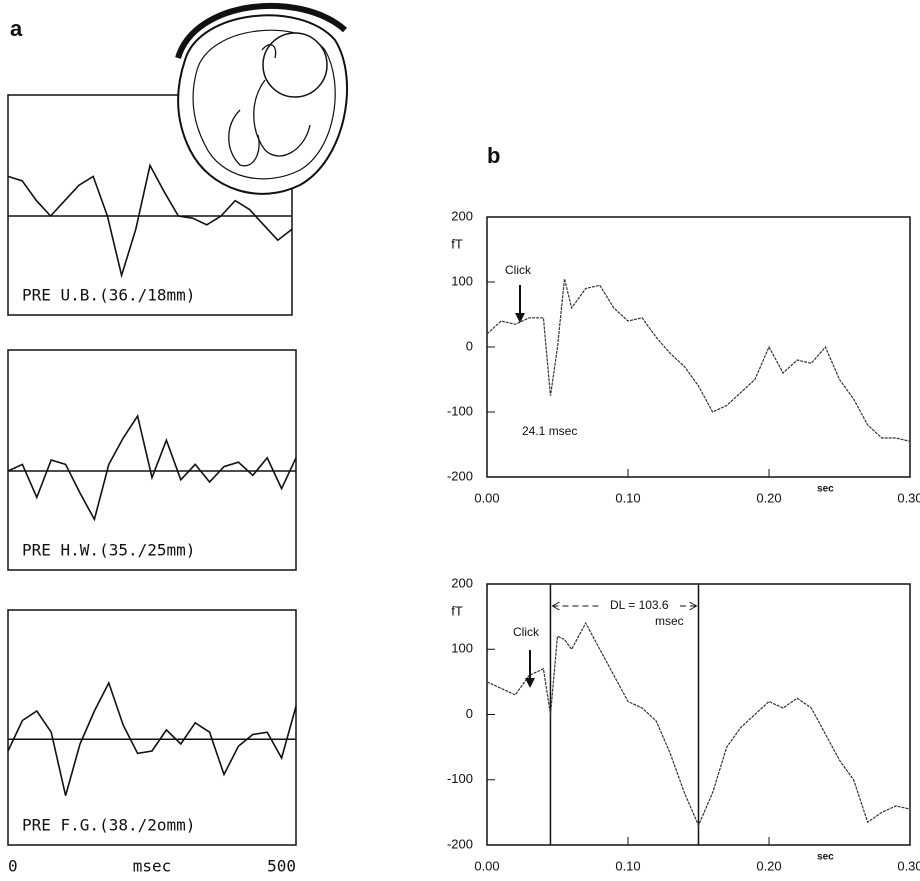 The width and height of the screenshot is (920, 881). What do you see at coordinates (261, 98) in the screenshot?
I see `fetus-illustration` at bounding box center [261, 98].